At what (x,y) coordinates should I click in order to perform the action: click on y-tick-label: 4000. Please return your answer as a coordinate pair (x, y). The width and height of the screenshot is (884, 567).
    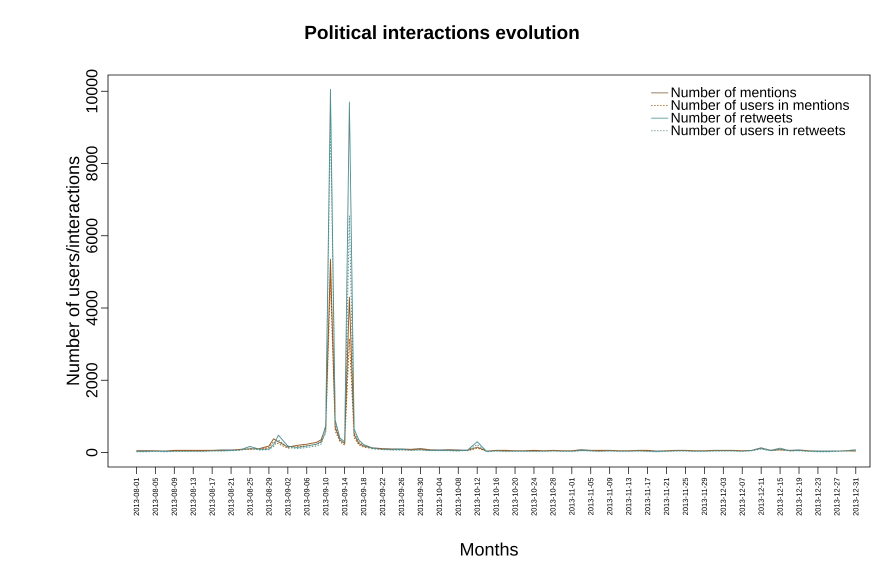
    Looking at the image, I should click on (92, 308).